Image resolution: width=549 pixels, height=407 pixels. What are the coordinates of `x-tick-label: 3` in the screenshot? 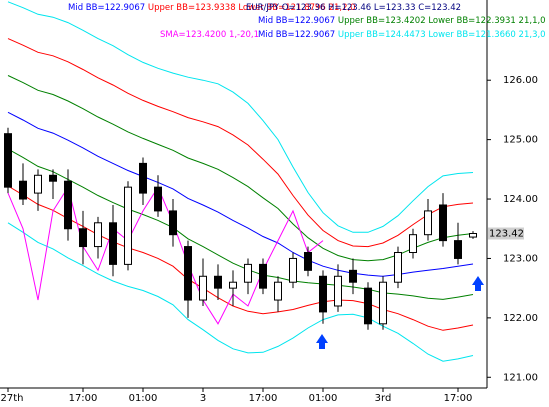 It's located at (203, 398).